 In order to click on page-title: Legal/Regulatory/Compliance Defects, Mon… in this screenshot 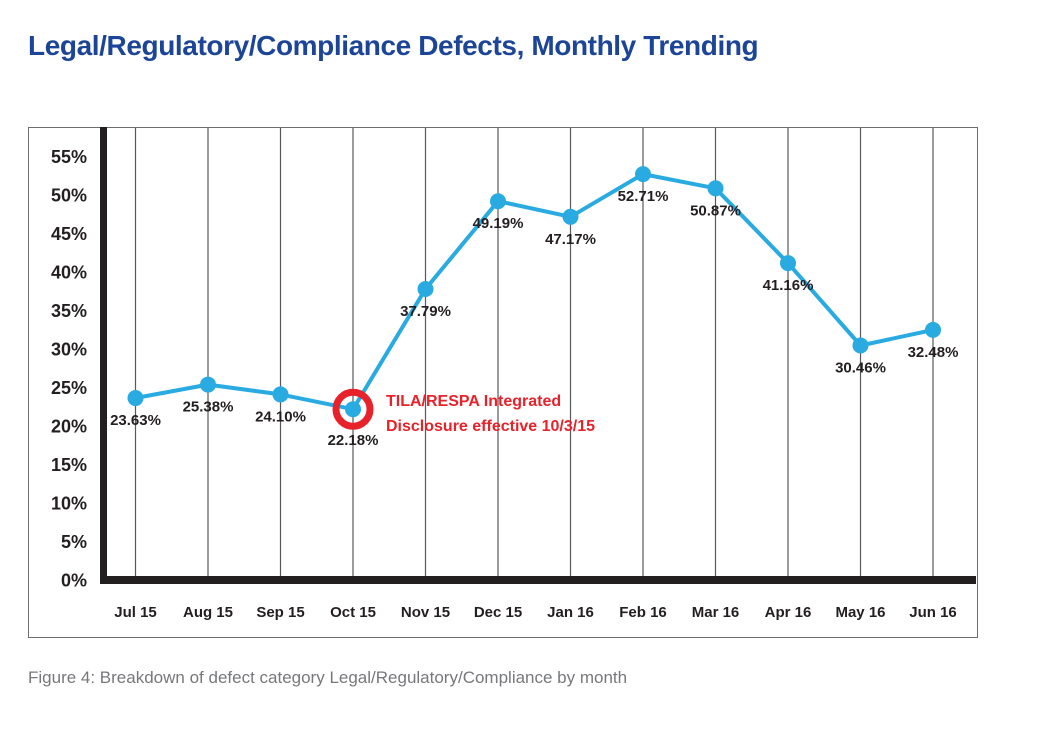, I will do `click(393, 45)`.